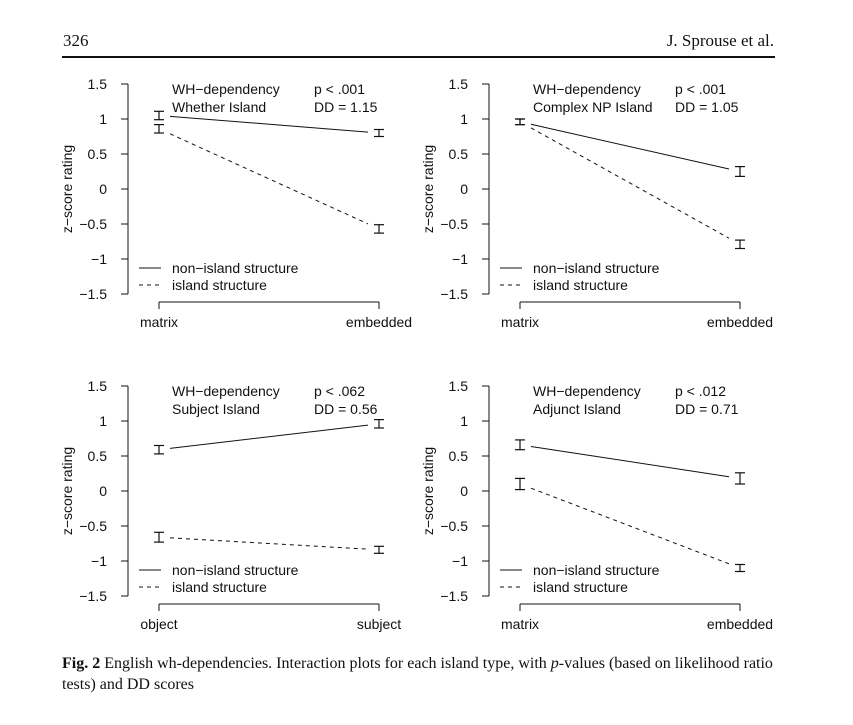  What do you see at coordinates (339, 391) in the screenshot?
I see `chart-stat: p < .062` at bounding box center [339, 391].